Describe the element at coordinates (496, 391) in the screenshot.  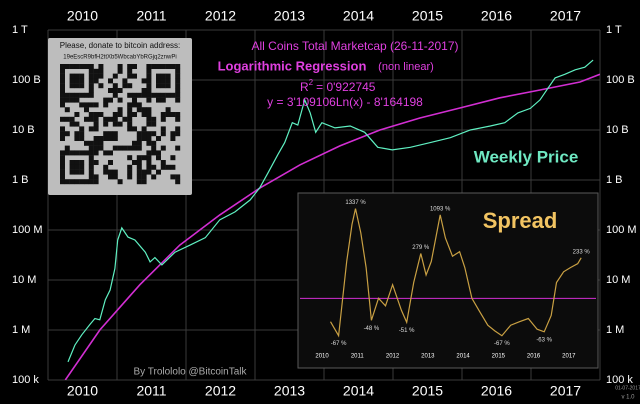
I see `x-tick-label-bottom: 2016` at that location.